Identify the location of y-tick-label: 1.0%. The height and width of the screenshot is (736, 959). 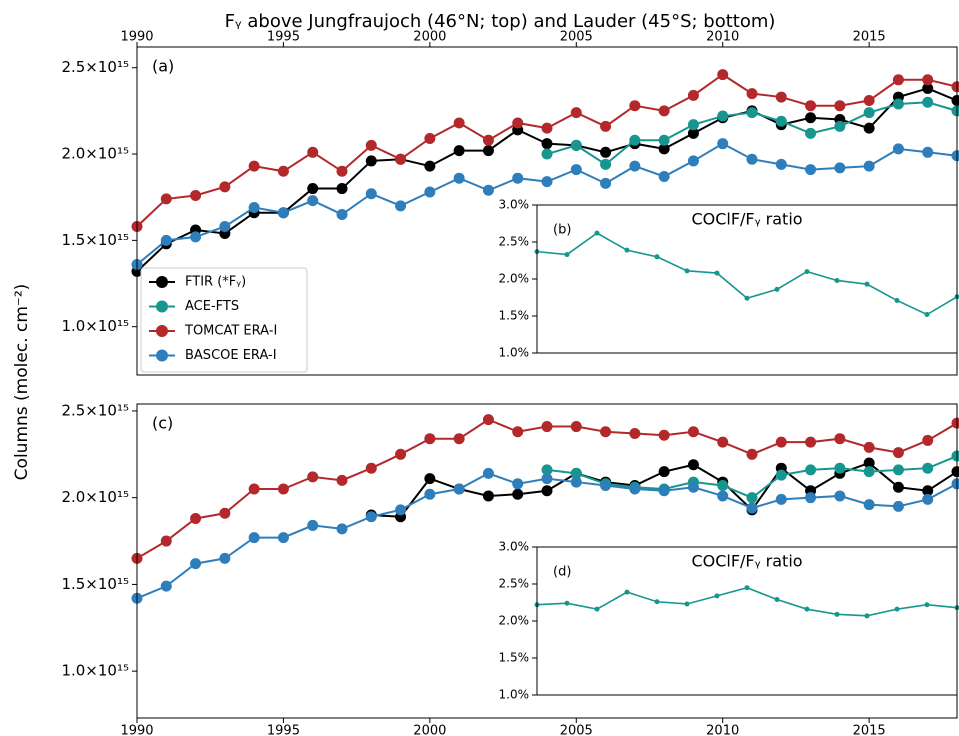
(514, 695).